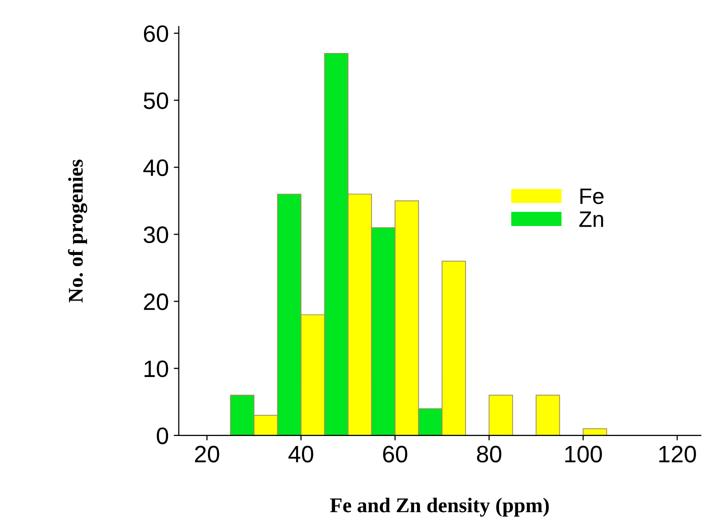  Describe the element at coordinates (301, 454) in the screenshot. I see `x-tick-label: 40` at that location.